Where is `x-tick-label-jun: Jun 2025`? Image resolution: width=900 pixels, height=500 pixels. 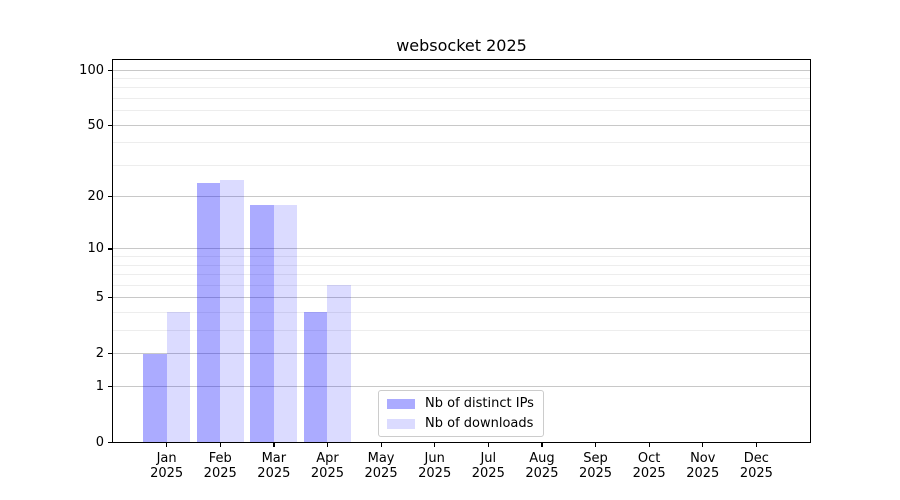 x-tick-label-jun: Jun 2025 is located at coordinates (435, 466).